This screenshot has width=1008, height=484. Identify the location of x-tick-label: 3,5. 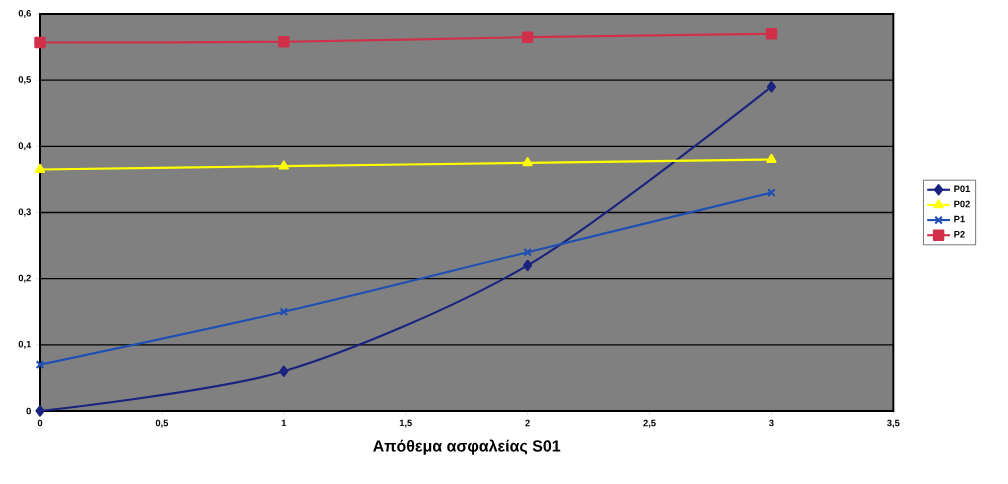
(893, 423).